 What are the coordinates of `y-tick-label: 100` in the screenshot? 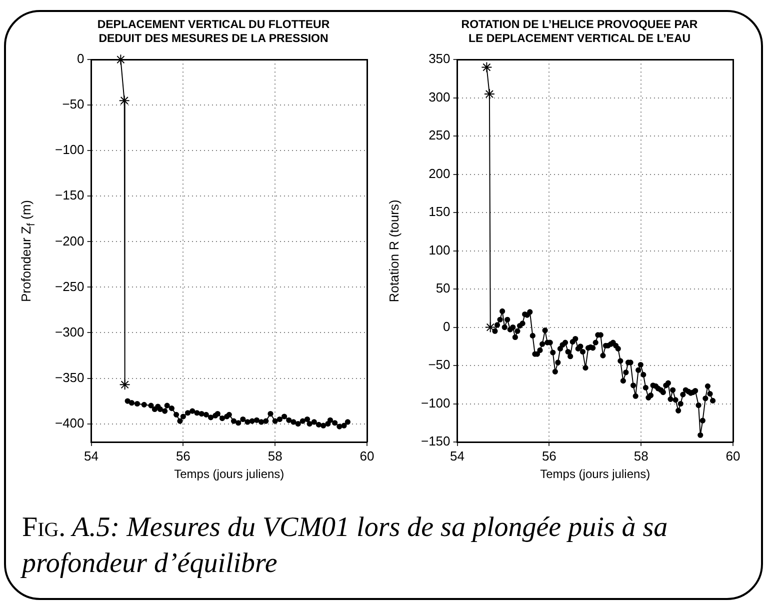 It's located at (439, 250).